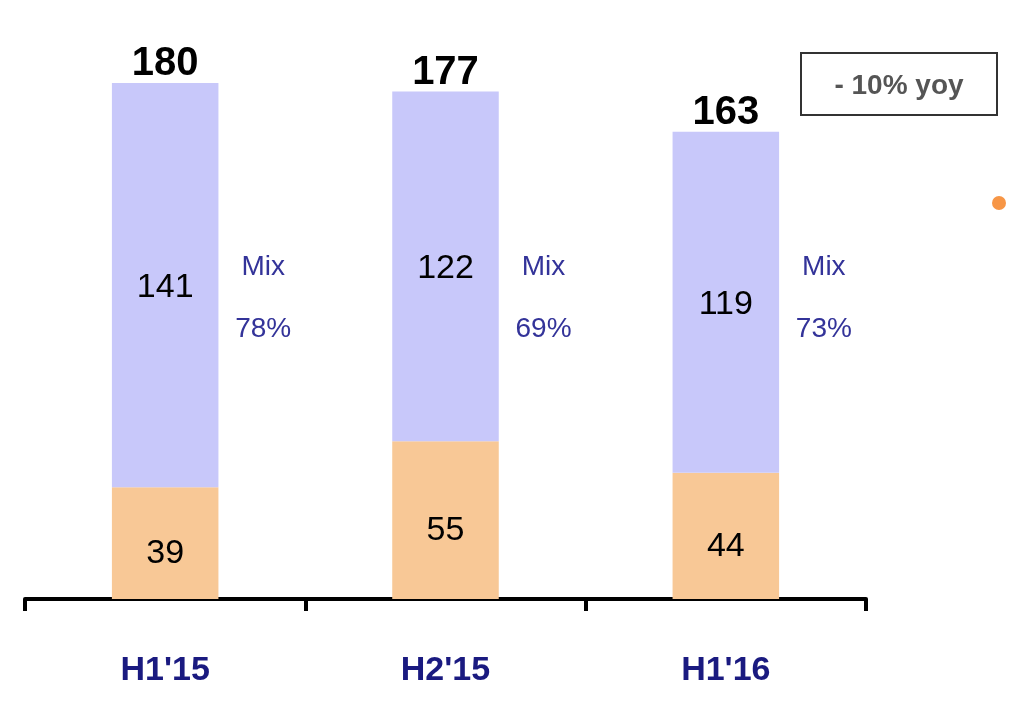 This screenshot has width=1014, height=704. Describe the element at coordinates (543, 296) in the screenshot. I see `annotation: Mix 69%` at that location.